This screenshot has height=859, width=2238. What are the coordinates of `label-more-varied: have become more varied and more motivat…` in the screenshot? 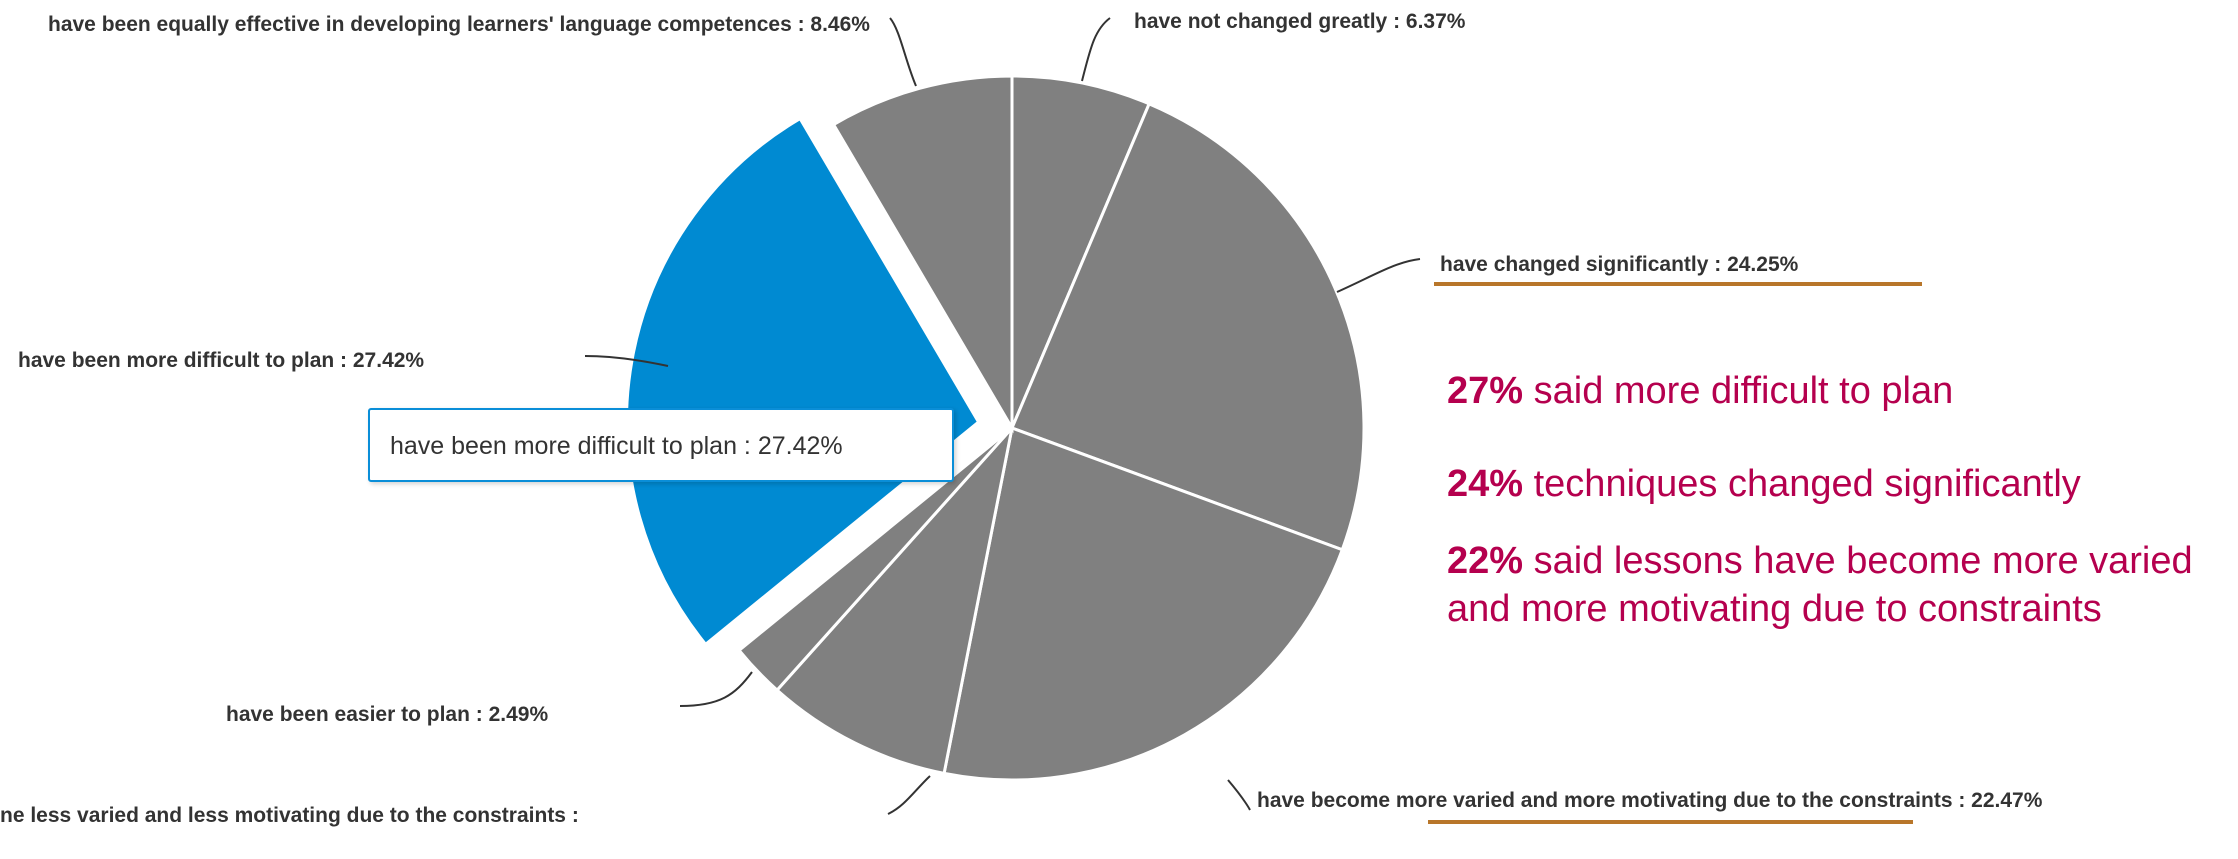 It's located at (1650, 800).